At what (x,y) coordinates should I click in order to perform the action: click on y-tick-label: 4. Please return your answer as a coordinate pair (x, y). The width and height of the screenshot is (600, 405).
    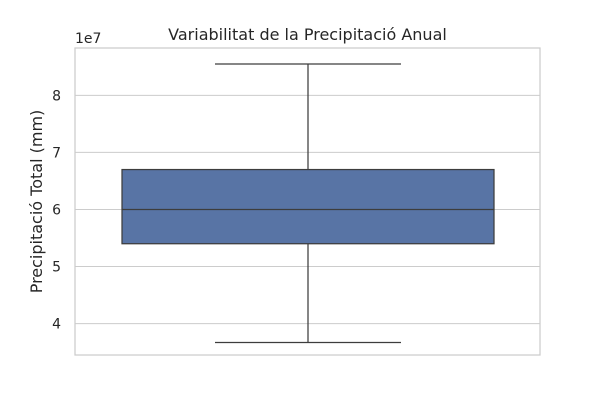
    Looking at the image, I should click on (56, 325).